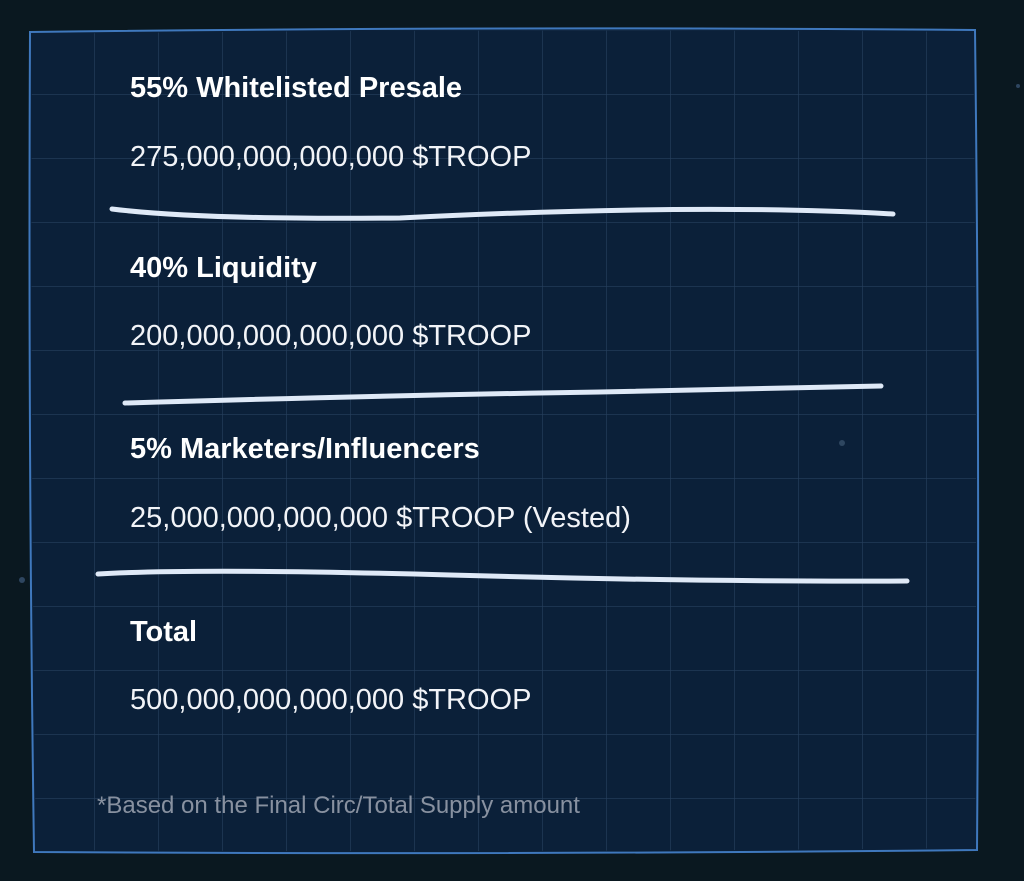 This screenshot has height=881, width=1024. I want to click on section-amount: 25,000,000,000,000 $TROOP (Vested), so click(380, 518).